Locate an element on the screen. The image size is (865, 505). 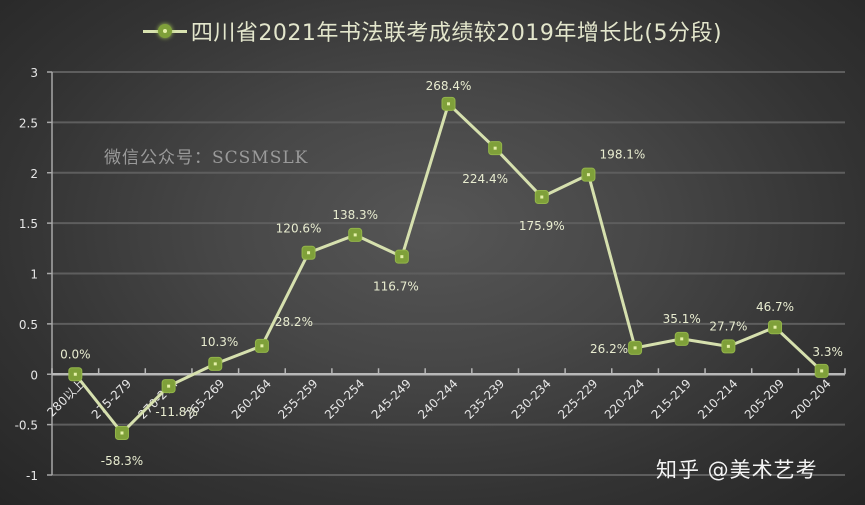
y-tick-label: 1 is located at coordinates (34, 275).